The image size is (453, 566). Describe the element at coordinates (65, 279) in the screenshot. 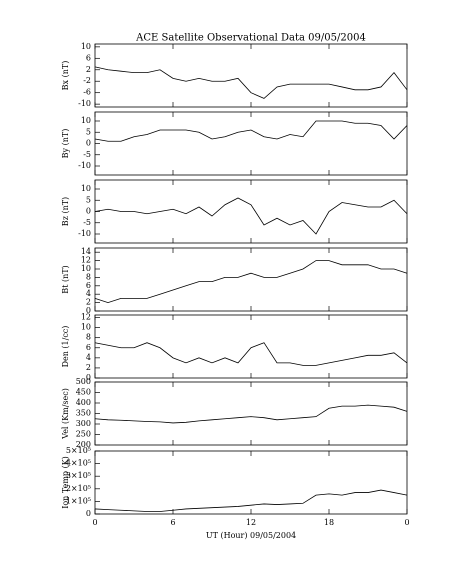

I see `y-axis-label: Bt (nT)` at that location.